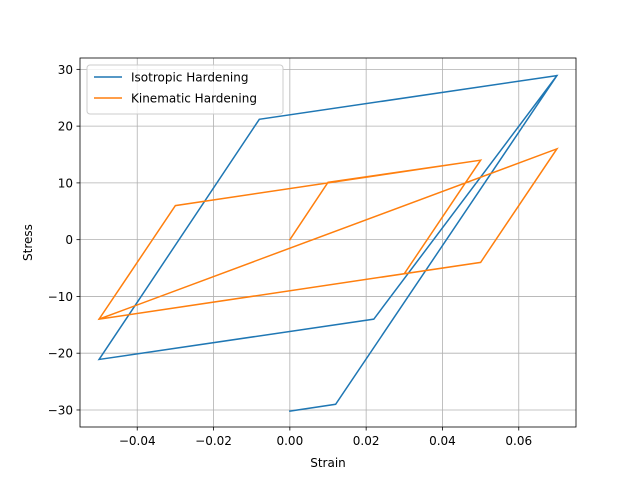 The image size is (640, 480). Describe the element at coordinates (442, 441) in the screenshot. I see `x-tick-label: 0.04` at that location.